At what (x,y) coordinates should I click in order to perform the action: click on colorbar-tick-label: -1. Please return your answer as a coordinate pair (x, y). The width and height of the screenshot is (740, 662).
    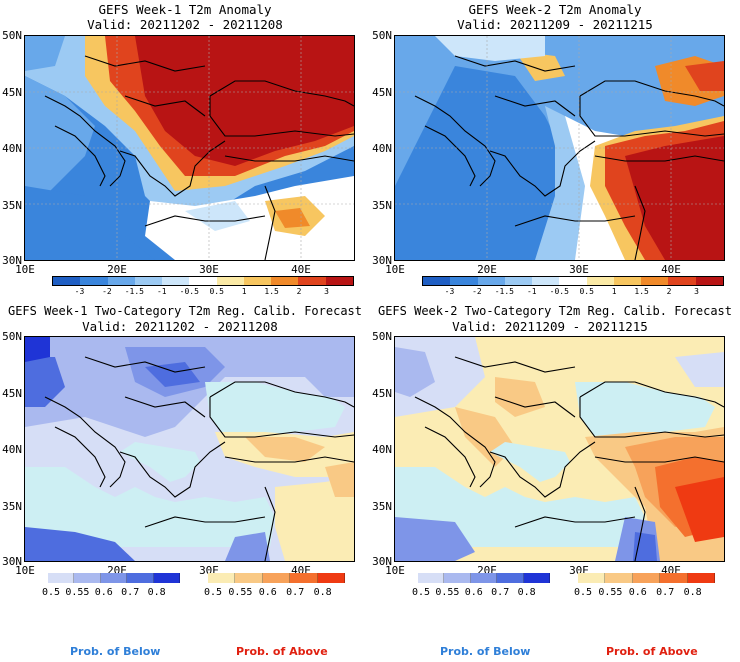
    Looking at the image, I should click on (531, 291).